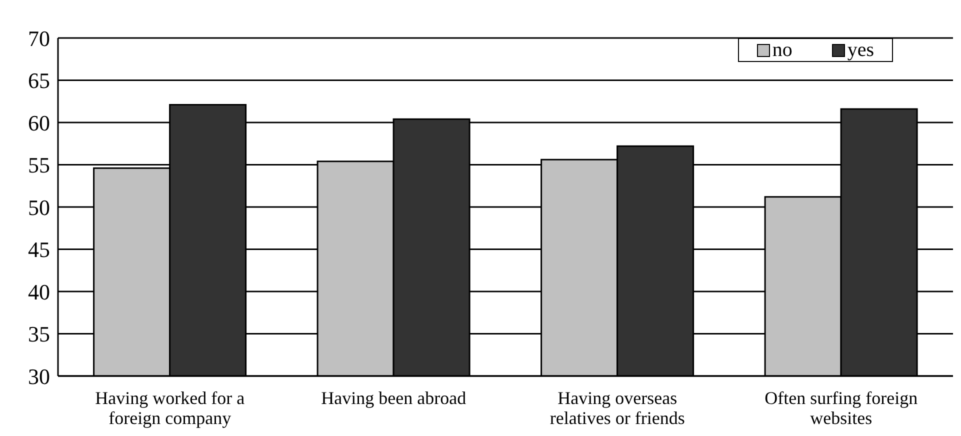 Image resolution: width=961 pixels, height=436 pixels. I want to click on y-tick-label: 30, so click(39, 376).